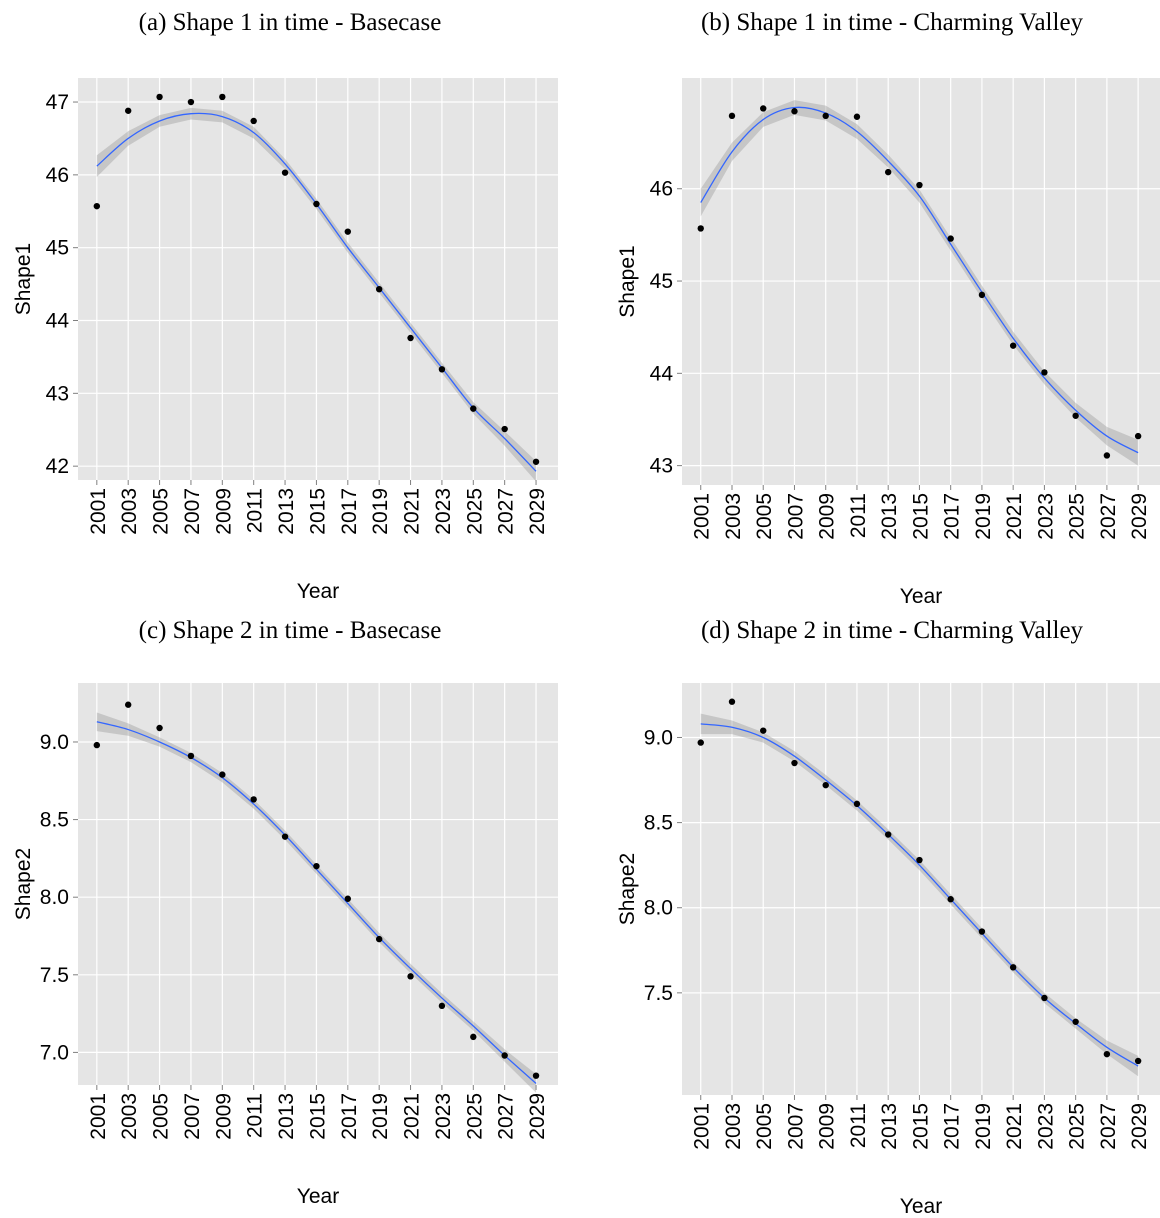 The width and height of the screenshot is (1160, 1218). Describe the element at coordinates (57, 466) in the screenshot. I see `y-tick-label: 42` at that location.